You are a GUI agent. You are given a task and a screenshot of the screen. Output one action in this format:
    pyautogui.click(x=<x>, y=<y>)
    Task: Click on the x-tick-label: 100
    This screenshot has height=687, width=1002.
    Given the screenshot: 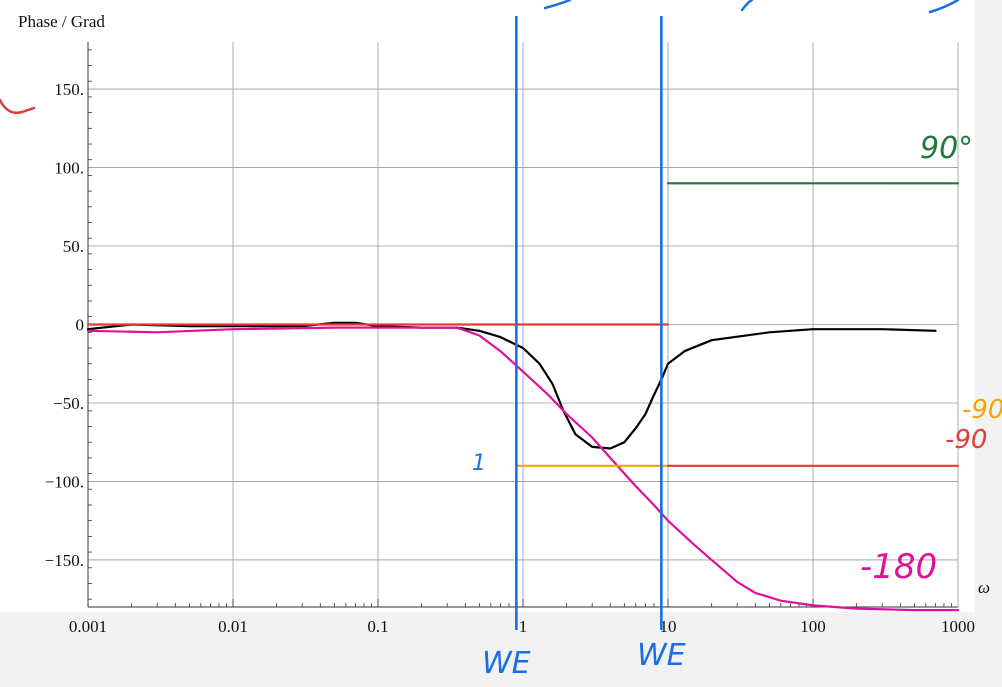 What is the action you would take?
    pyautogui.click(x=813, y=626)
    